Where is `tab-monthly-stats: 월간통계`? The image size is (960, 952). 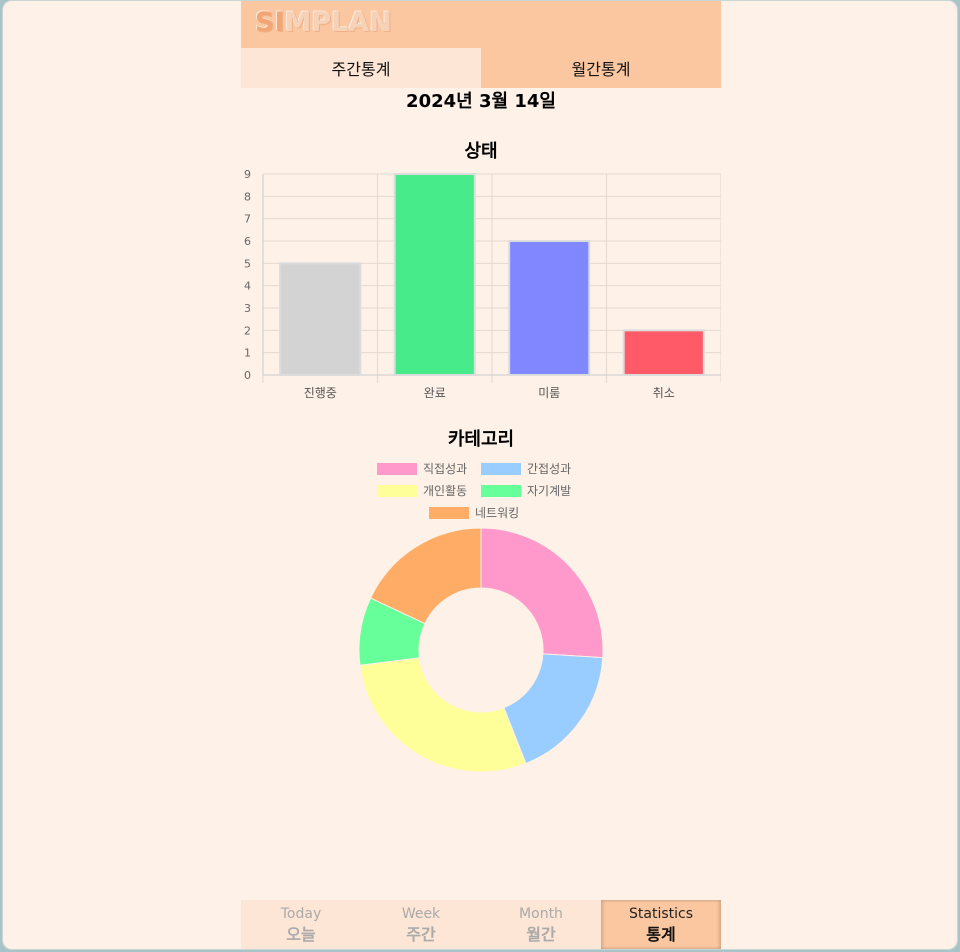 tab-monthly-stats: 월간통계 is located at coordinates (601, 68).